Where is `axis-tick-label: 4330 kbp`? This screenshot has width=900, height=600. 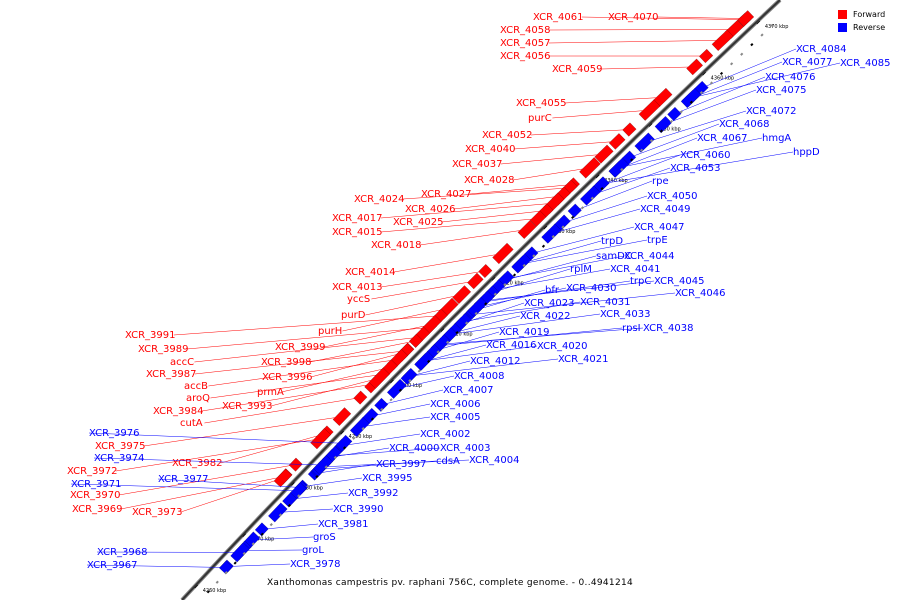
axis-tick-label: 4330 kbp is located at coordinates (564, 232).